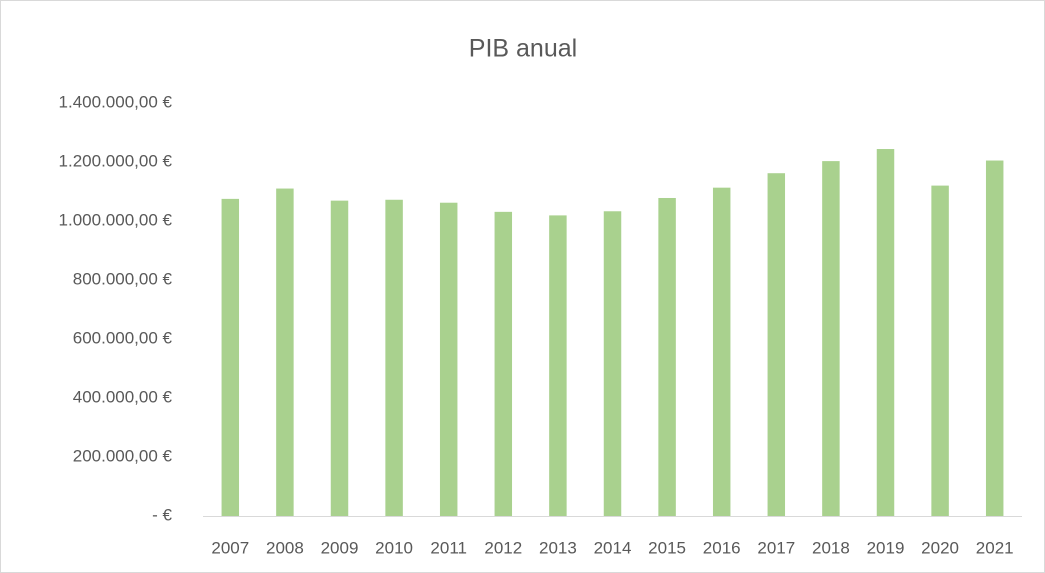  Describe the element at coordinates (886, 547) in the screenshot. I see `x-tick-label: 2019` at that location.